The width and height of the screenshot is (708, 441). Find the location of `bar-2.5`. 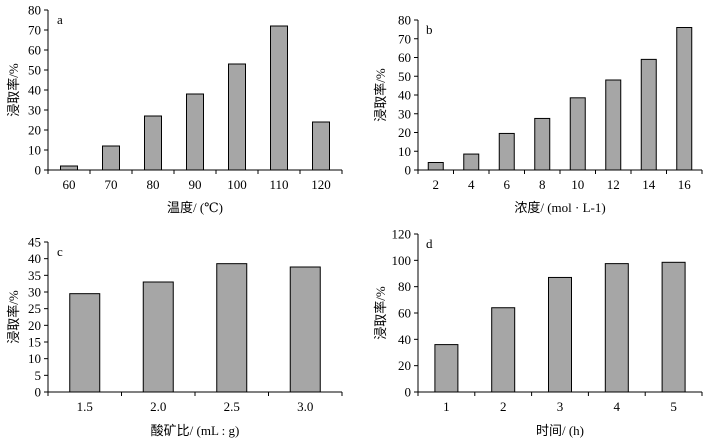

bar-2.5 is located at coordinates (232, 328).